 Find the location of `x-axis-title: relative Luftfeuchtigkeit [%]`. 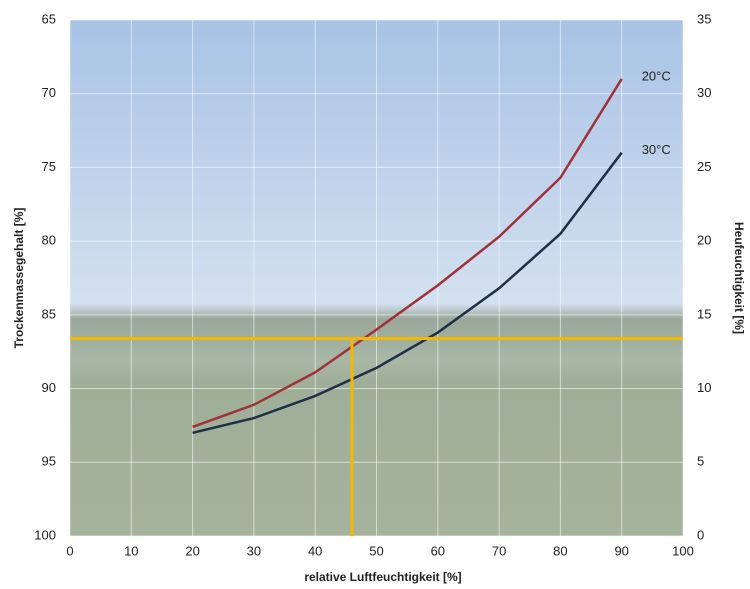

x-axis-title: relative Luftfeuchtigkeit [%] is located at coordinates (382, 577).